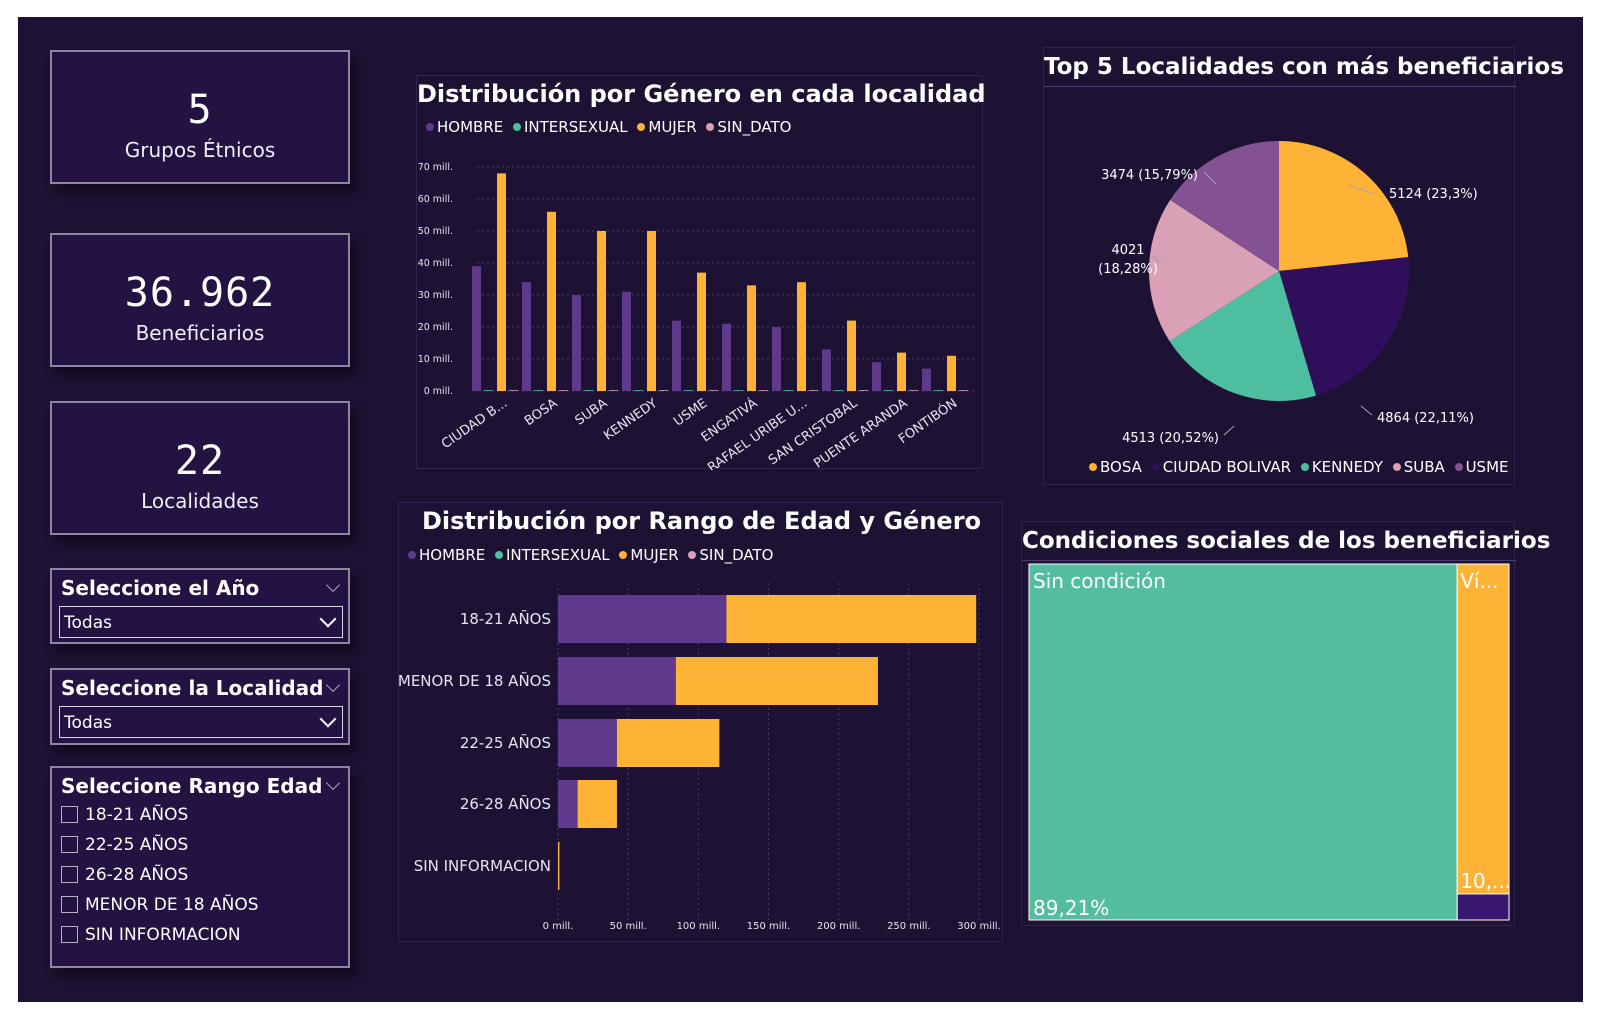 The width and height of the screenshot is (1600, 1017). I want to click on chart-title: Distribución por Rango de Edad y Género, so click(701, 521).